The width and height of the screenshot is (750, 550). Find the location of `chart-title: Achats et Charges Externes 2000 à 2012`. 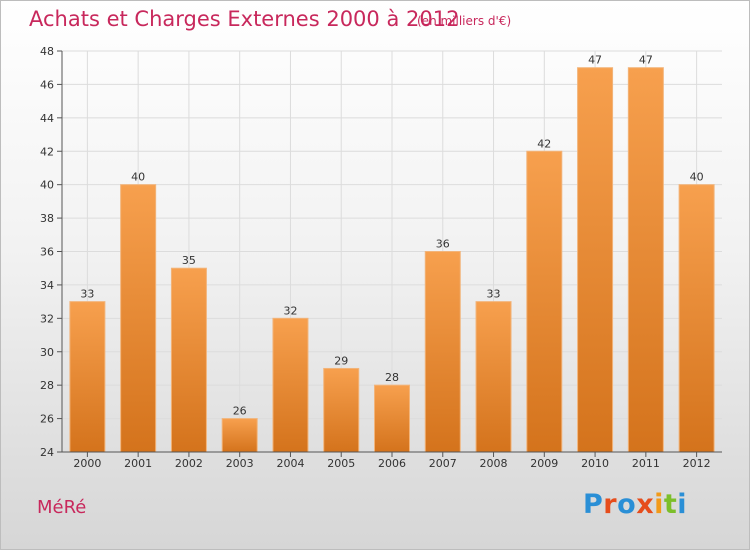

chart-title: Achats et Charges Externes 2000 à 2012 is located at coordinates (244, 19).